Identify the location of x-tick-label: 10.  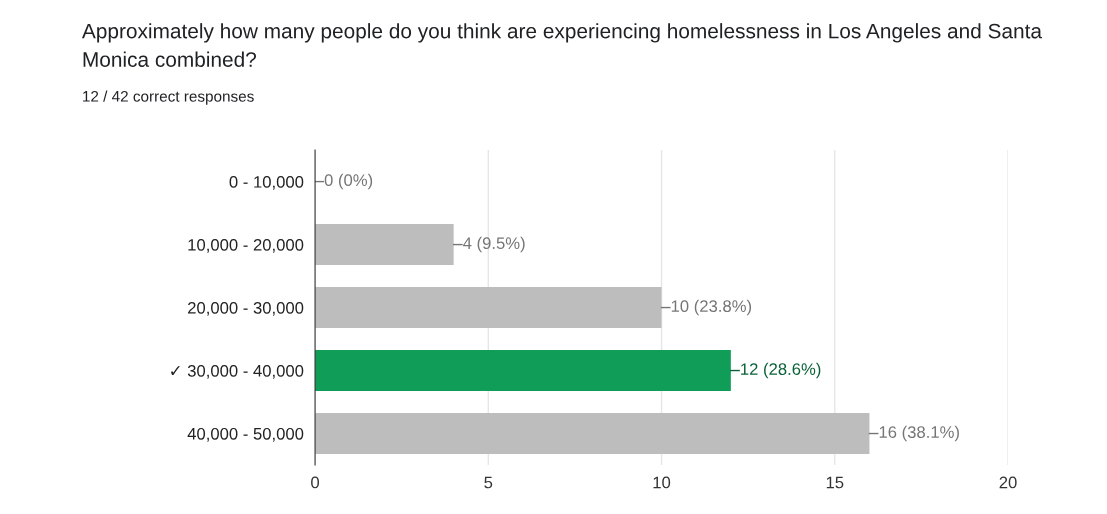
(662, 482).